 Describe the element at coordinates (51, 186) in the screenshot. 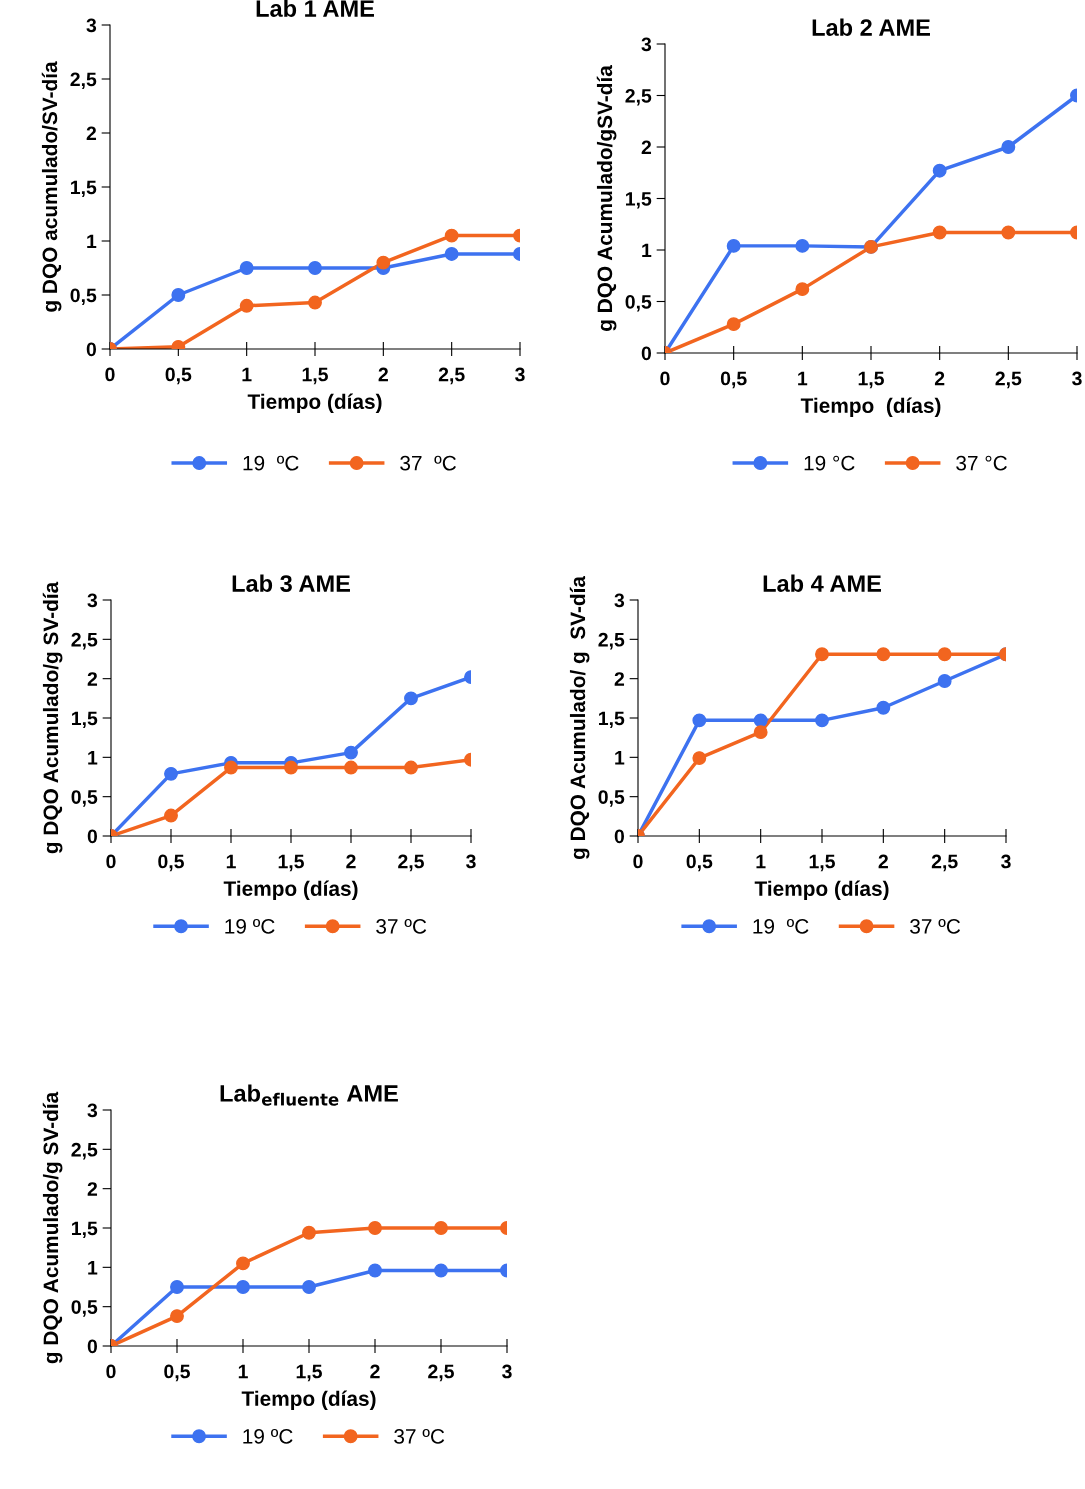

I see `y-axis-title: g DQO acumulado/SV-día` at that location.